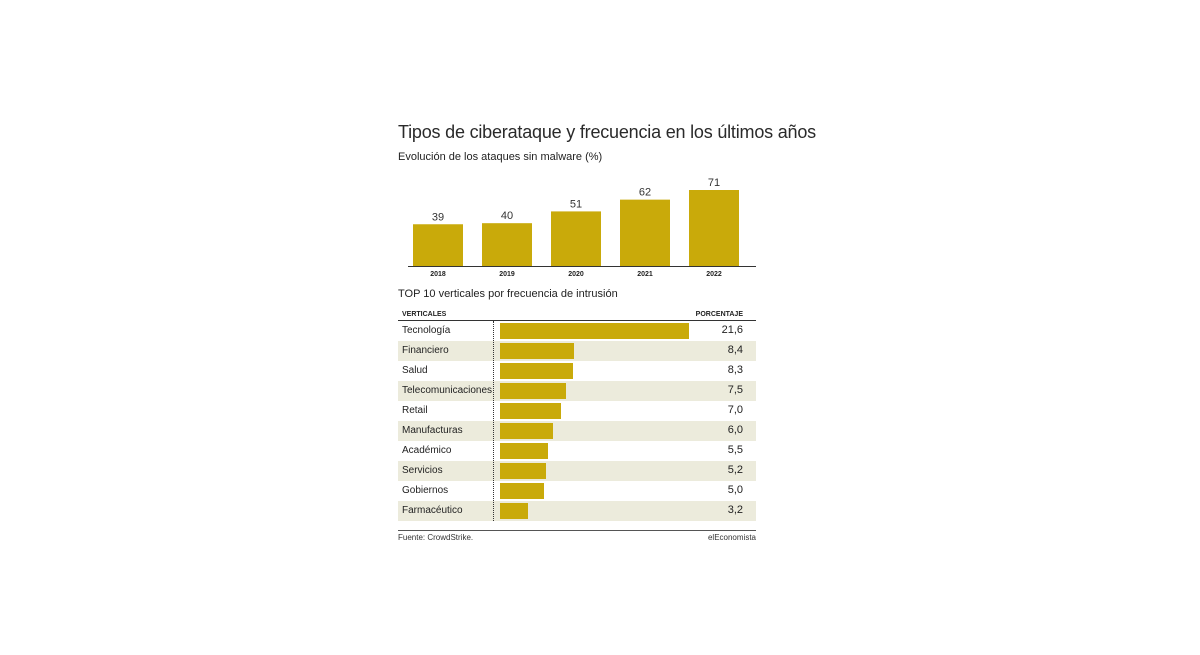 The image size is (1200, 655). Describe the element at coordinates (577, 391) in the screenshot. I see `table-row: Telecomunicaciones 7,5` at that location.